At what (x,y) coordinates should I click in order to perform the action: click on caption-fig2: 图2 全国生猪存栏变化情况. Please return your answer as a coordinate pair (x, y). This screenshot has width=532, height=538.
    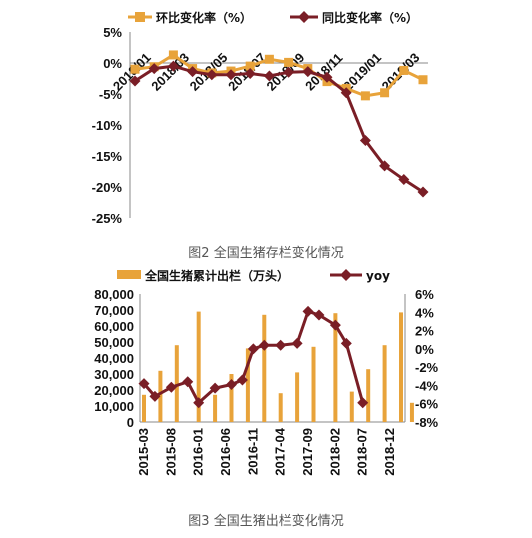
    Looking at the image, I should click on (266, 253).